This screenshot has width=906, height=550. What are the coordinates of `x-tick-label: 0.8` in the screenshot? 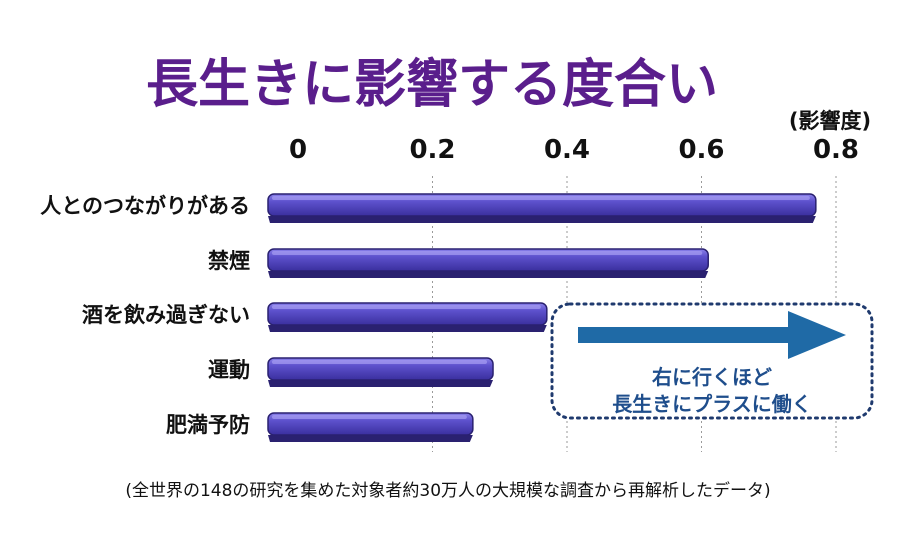 It's located at (836, 150).